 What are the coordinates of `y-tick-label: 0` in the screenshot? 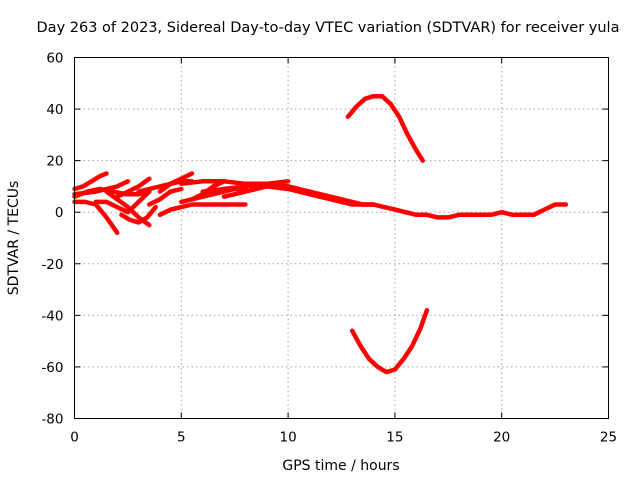 It's located at (59, 213).